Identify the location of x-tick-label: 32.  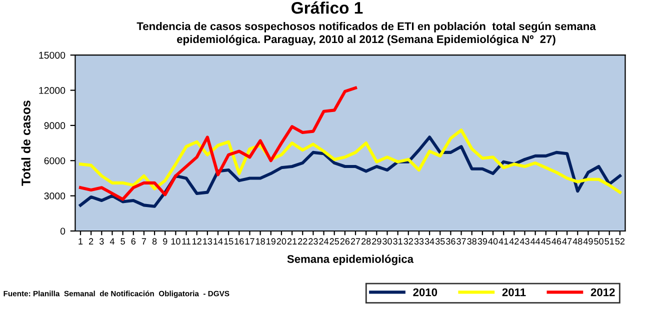
(408, 241).